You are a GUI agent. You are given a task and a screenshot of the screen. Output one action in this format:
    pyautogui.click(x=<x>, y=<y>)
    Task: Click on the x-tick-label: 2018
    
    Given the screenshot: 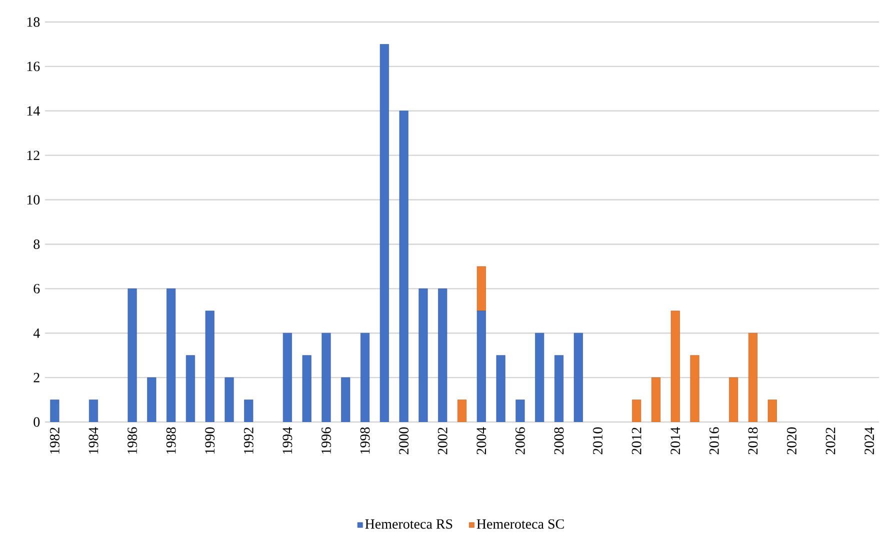 What is the action you would take?
    pyautogui.click(x=753, y=440)
    